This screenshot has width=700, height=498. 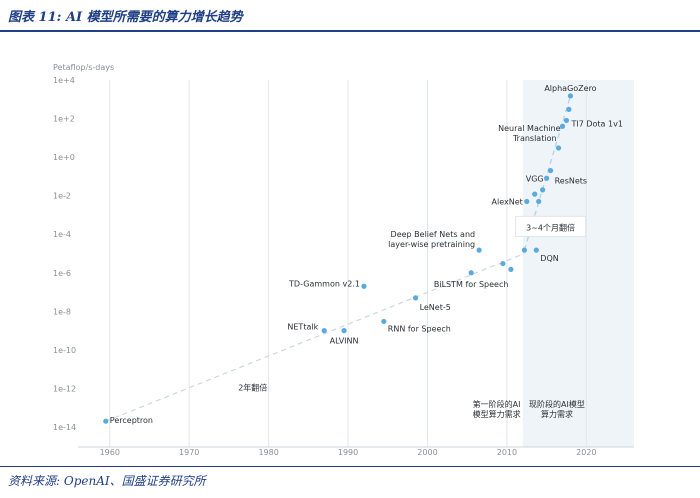 What do you see at coordinates (252, 387) in the screenshot?
I see `annotation-text: 2年翻倍` at bounding box center [252, 387].